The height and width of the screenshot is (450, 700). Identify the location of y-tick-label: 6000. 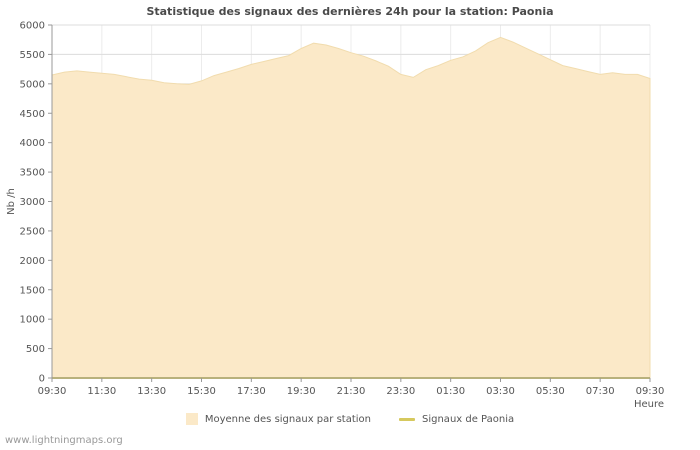
(32, 26).